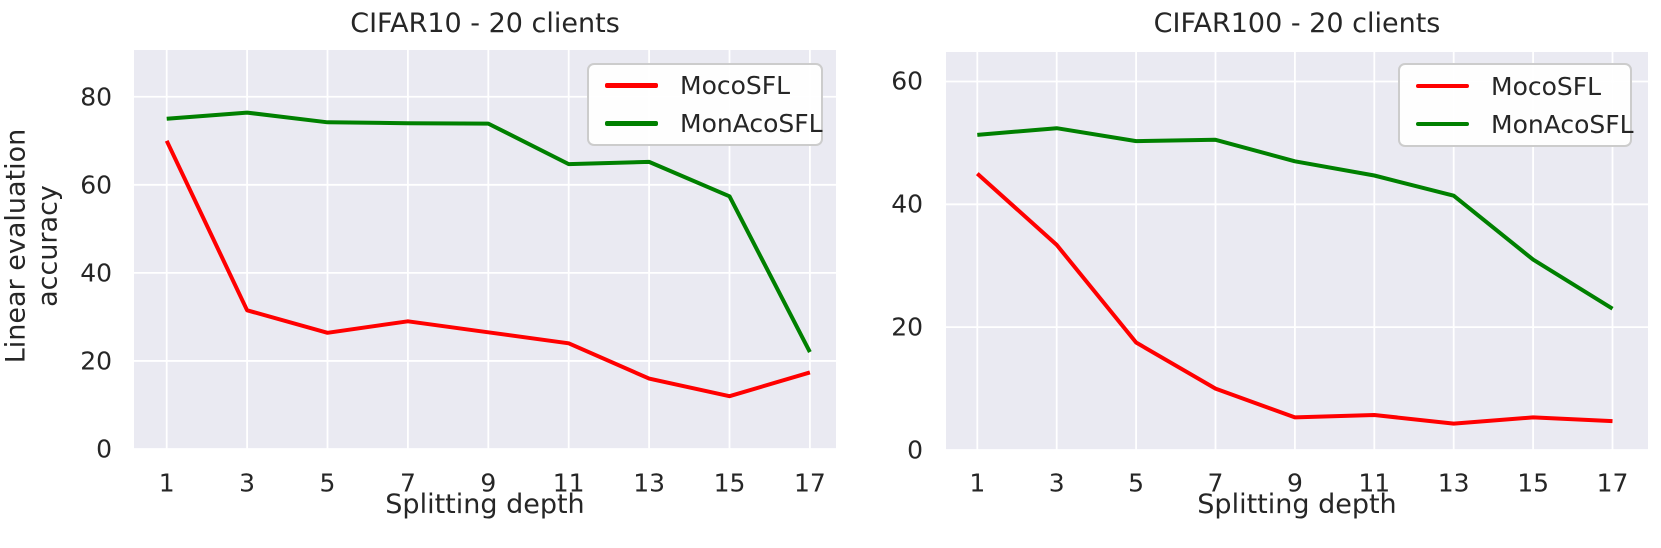  What do you see at coordinates (705, 104) in the screenshot?
I see `chart1-legend: MocoSFL MonAcoSFL` at bounding box center [705, 104].